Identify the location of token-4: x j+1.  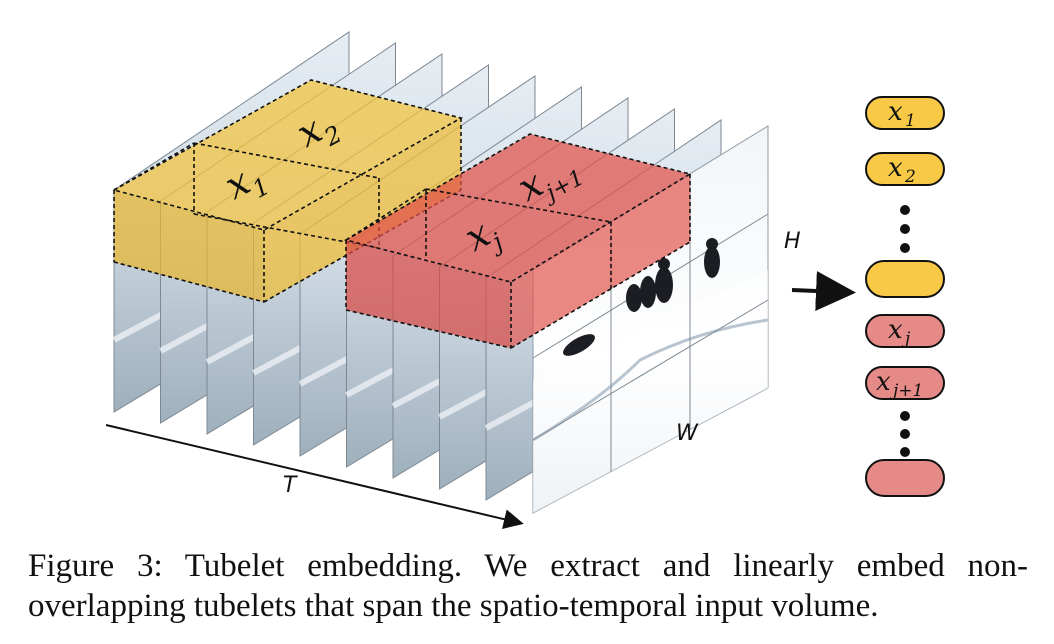
(905, 383).